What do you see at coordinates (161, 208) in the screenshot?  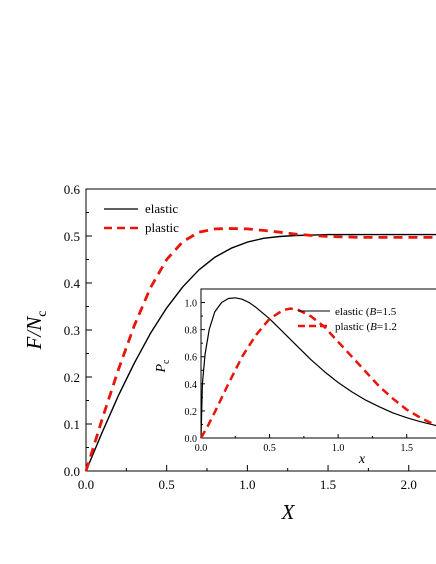 I see `legend-label-elastic: elastic` at bounding box center [161, 208].